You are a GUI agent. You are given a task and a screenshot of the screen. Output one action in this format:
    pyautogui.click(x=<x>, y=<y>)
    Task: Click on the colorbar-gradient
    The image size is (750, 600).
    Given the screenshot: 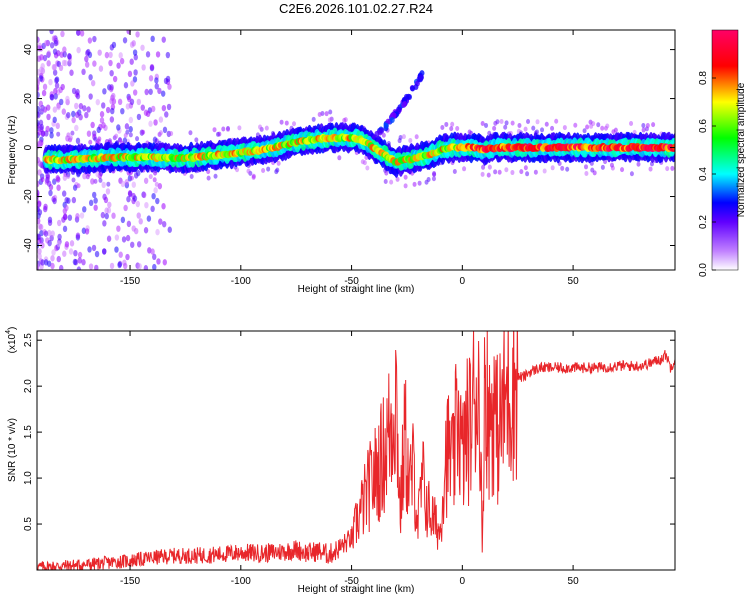 What is the action you would take?
    pyautogui.click(x=725, y=150)
    